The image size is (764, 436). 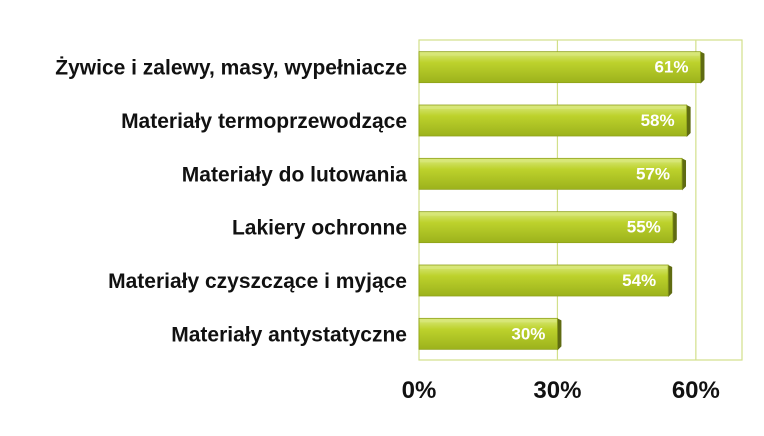 What do you see at coordinates (557, 390) in the screenshot?
I see `x-tick-label-1: 30%` at bounding box center [557, 390].